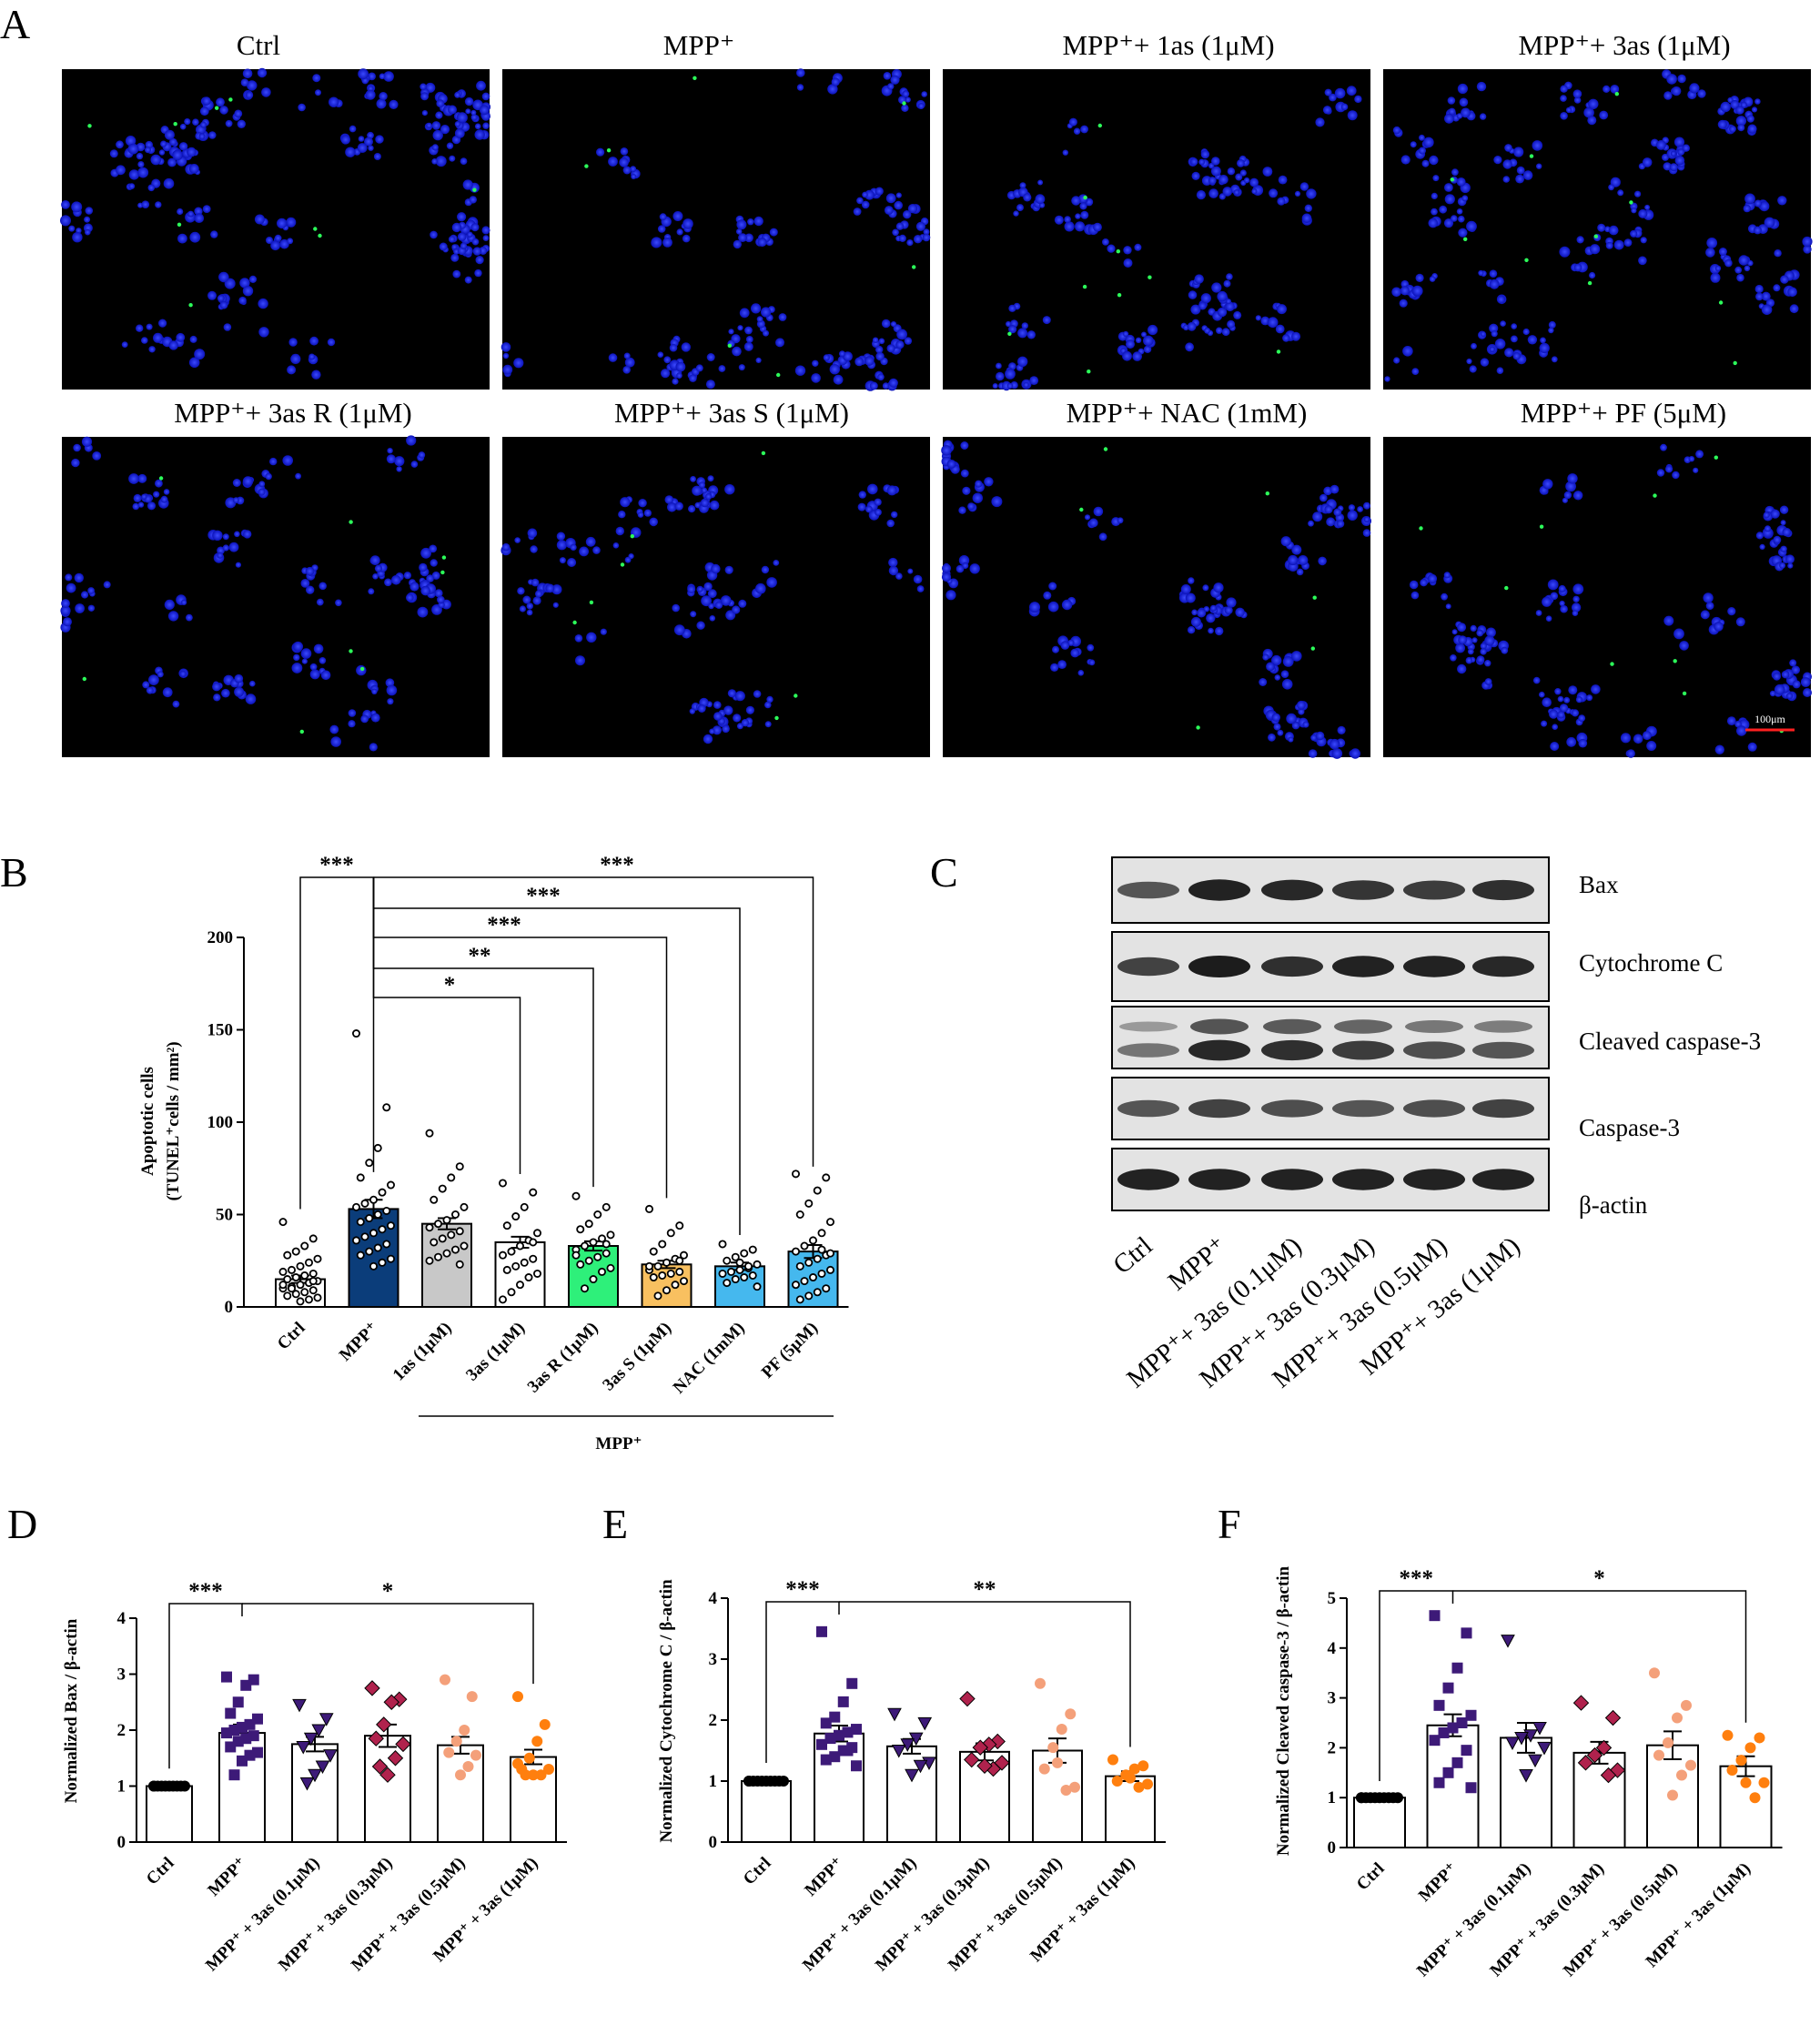  What do you see at coordinates (336, 865) in the screenshot?
I see `significance-label: ***` at bounding box center [336, 865].